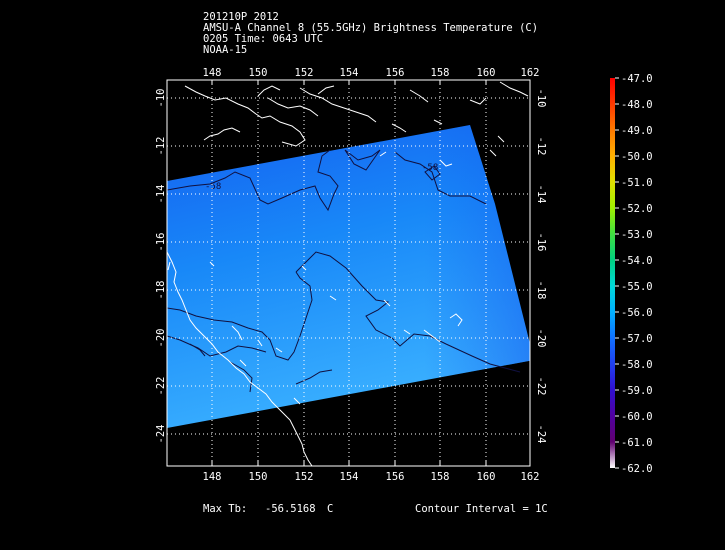 The image size is (725, 550). Describe the element at coordinates (637, 235) in the screenshot. I see `colorbar-label: -53.0` at that location.